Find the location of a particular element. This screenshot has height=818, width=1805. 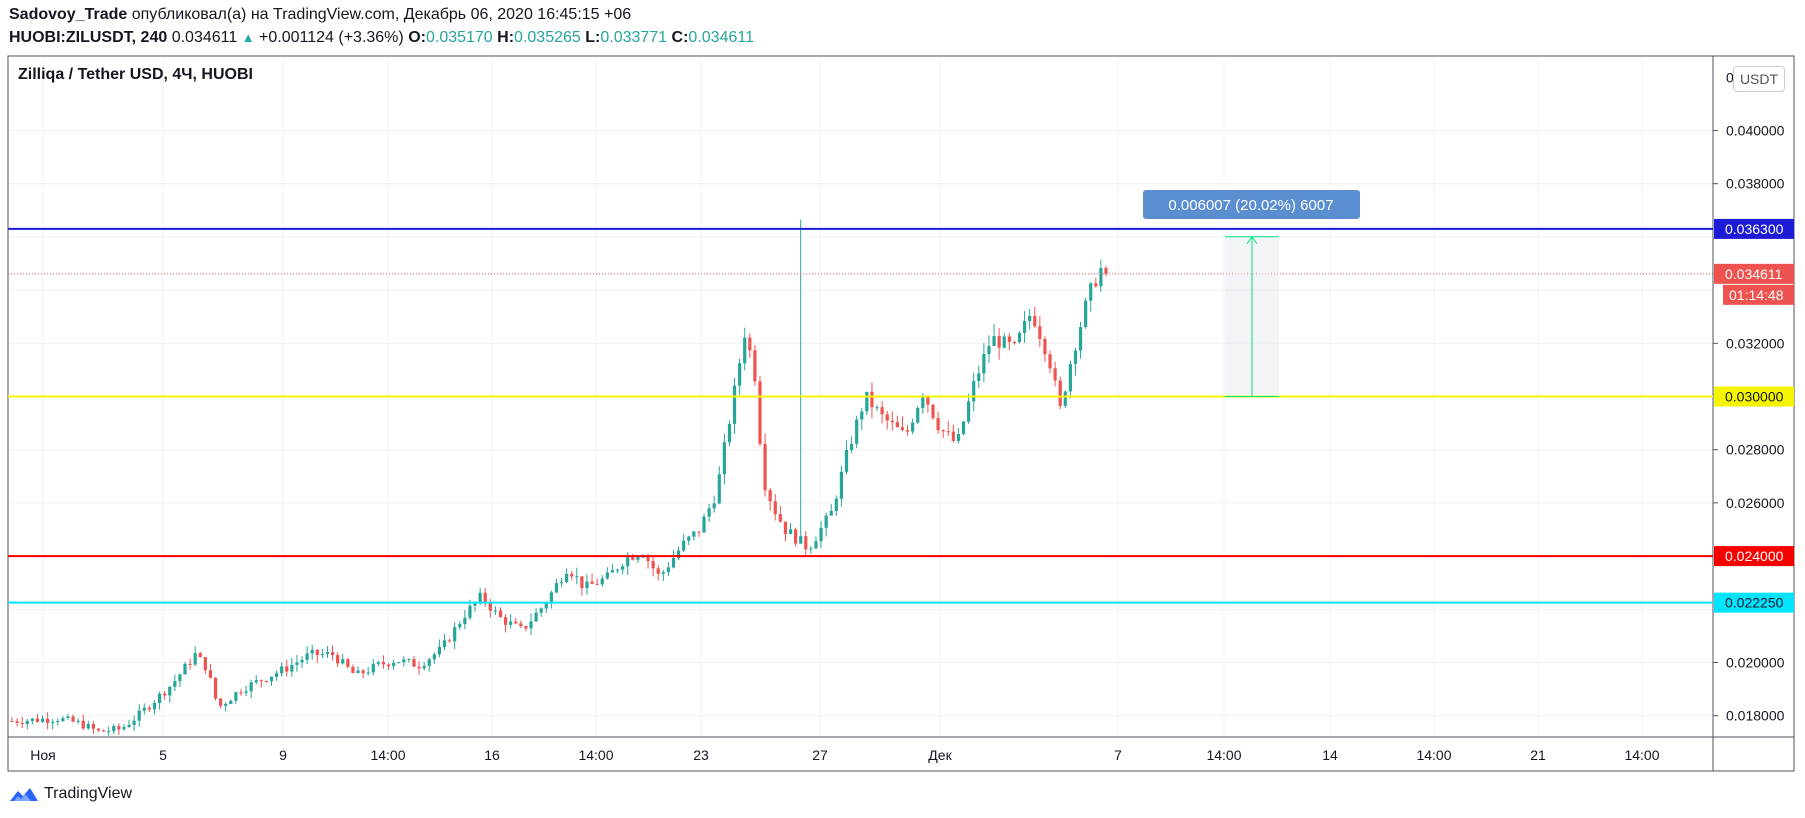

open-label: O: is located at coordinates (417, 37).